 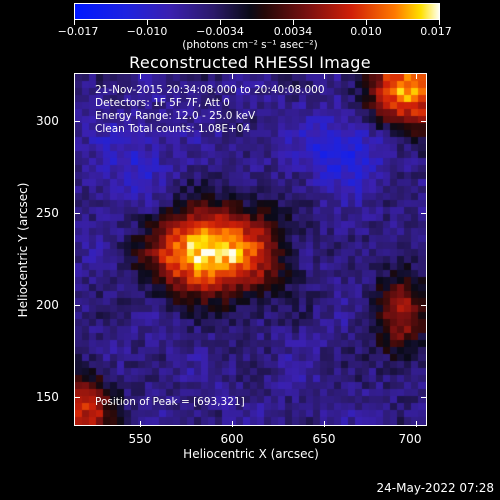 What do you see at coordinates (293, 31) in the screenshot?
I see `colorbar-tick-label: 0.0034` at bounding box center [293, 31].